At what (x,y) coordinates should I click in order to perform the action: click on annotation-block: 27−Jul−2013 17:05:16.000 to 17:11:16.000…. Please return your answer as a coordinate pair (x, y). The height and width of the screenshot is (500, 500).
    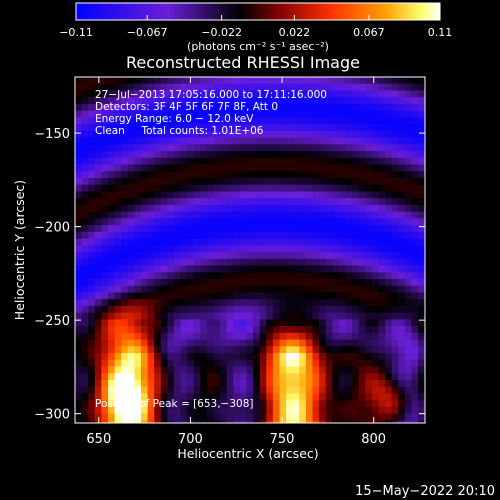
    Looking at the image, I should click on (211, 113).